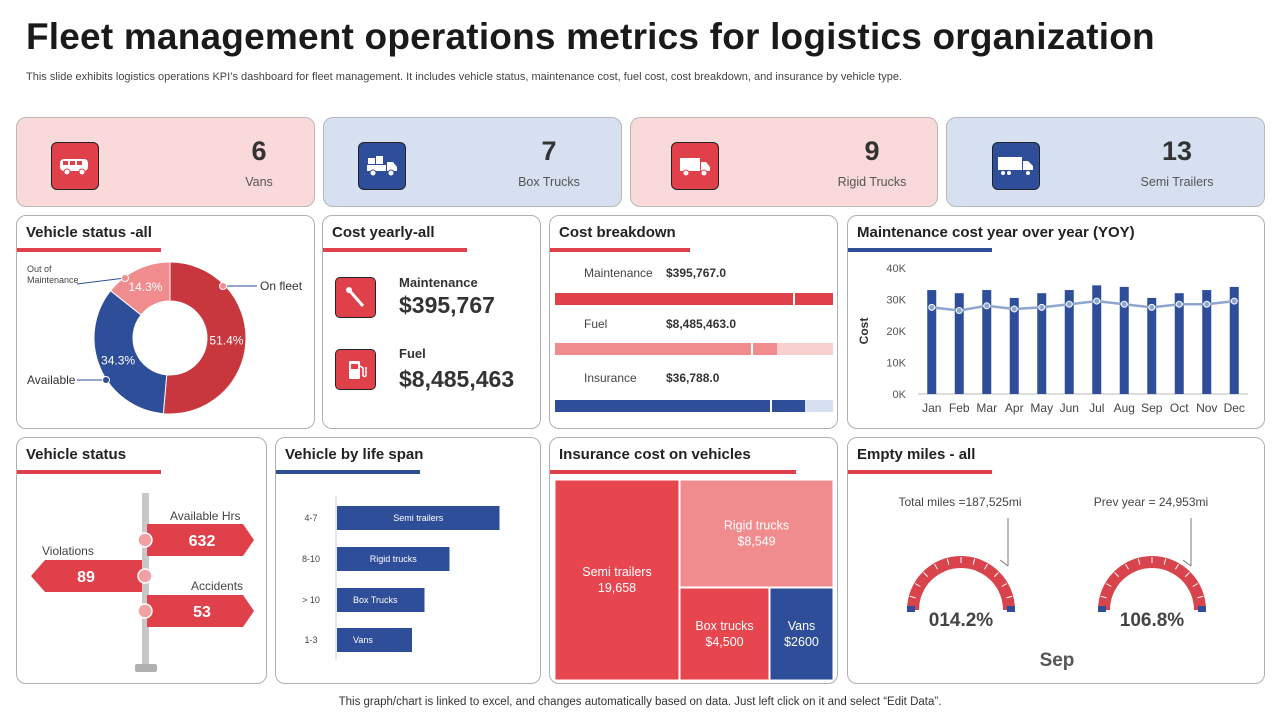 This screenshot has width=1280, height=720. I want to click on accidents-label: Accidents, so click(217, 586).